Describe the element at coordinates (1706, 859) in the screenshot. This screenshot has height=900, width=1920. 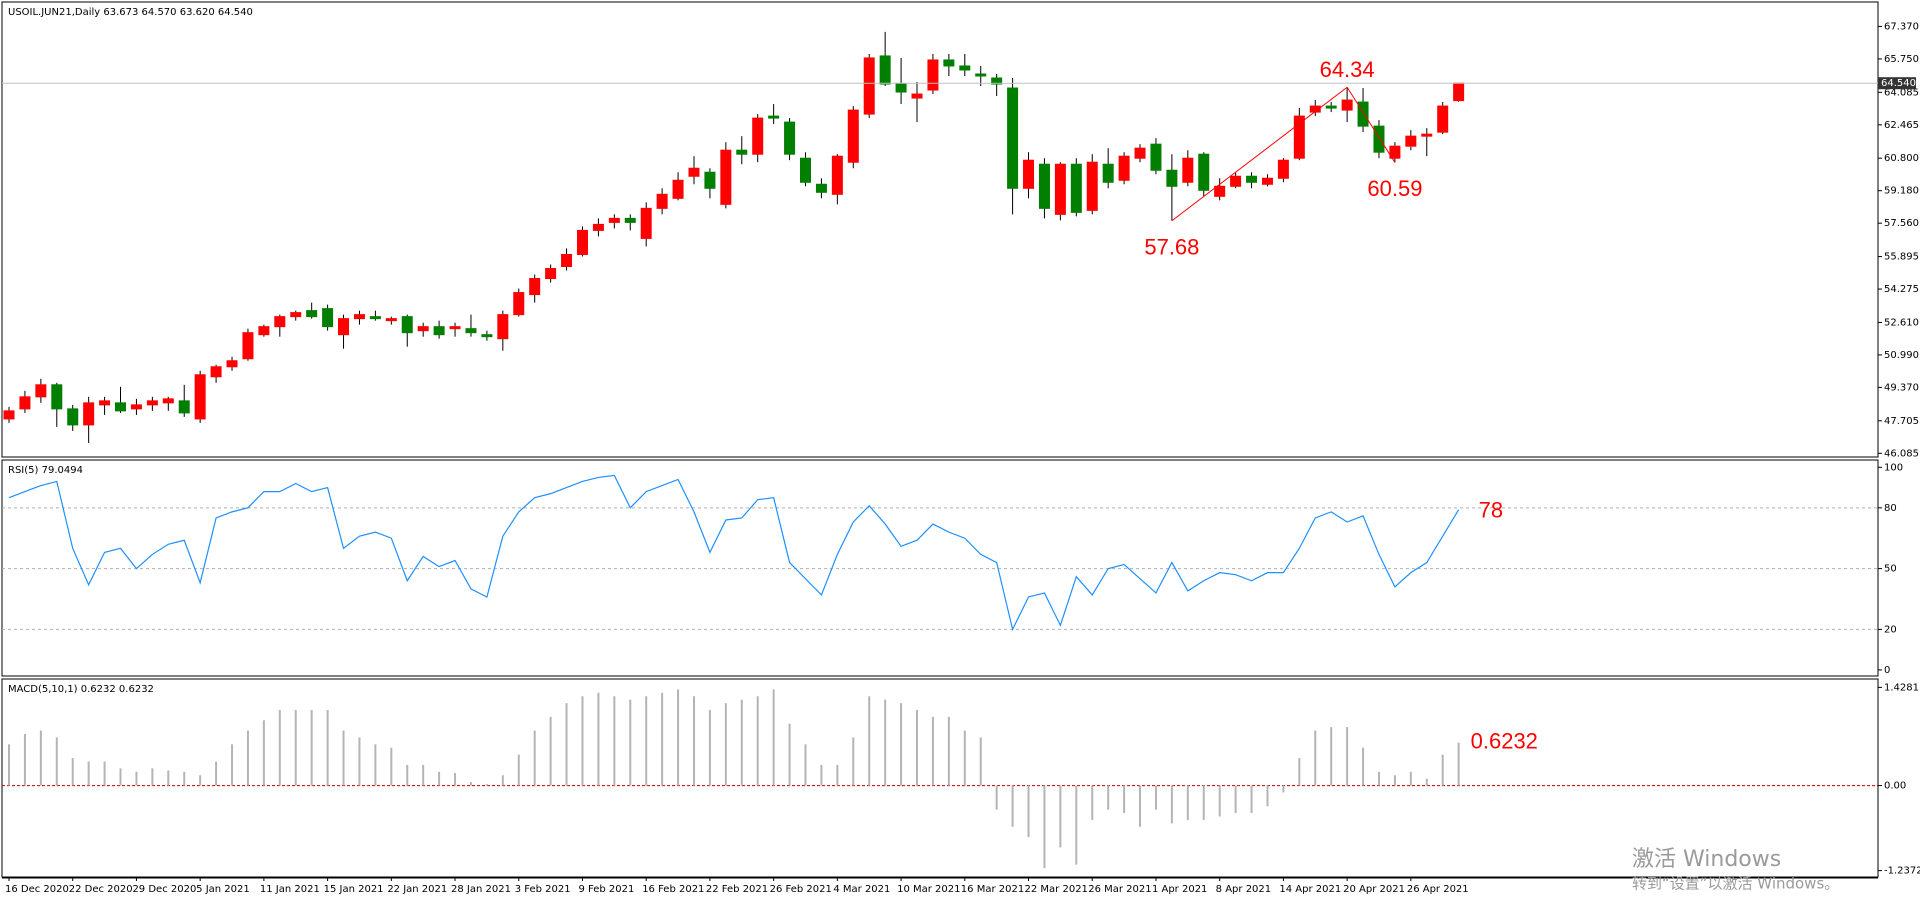
I see `watermark-title: 激活 Windows` at that location.